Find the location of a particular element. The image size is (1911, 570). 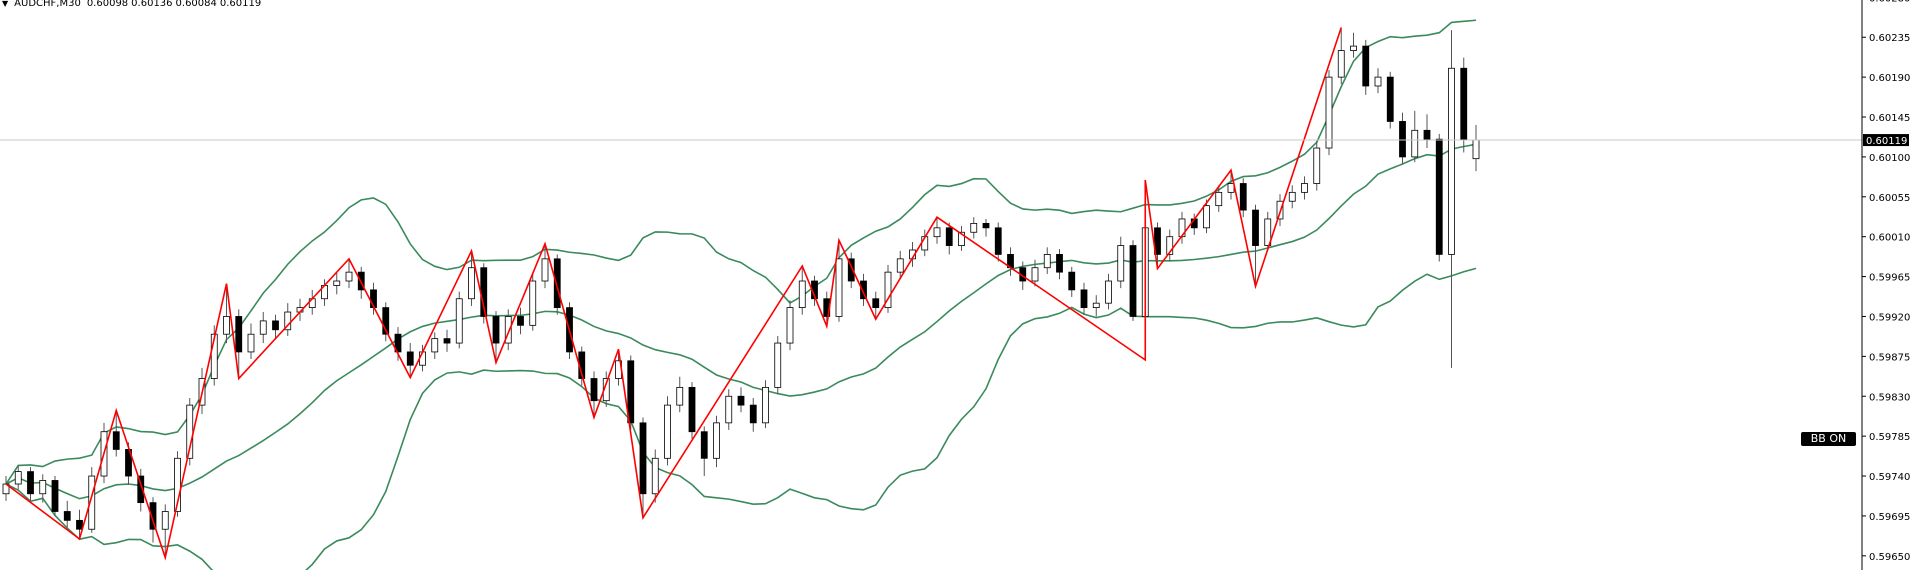

y-tick-label: 0.59740 is located at coordinates (1889, 477).